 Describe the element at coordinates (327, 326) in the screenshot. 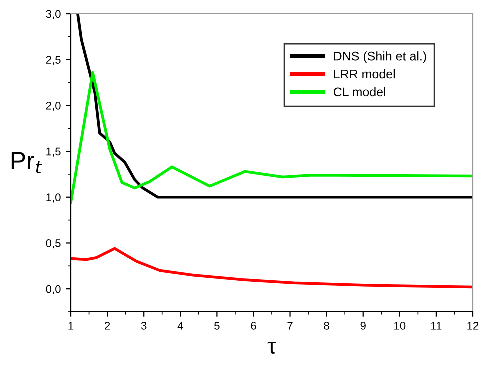

I see `x-tick-label: 8` at that location.